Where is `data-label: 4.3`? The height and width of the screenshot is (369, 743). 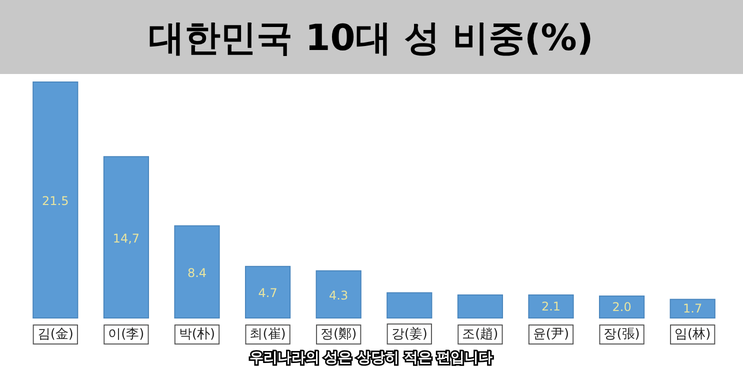
data-label: 4.3 is located at coordinates (338, 295).